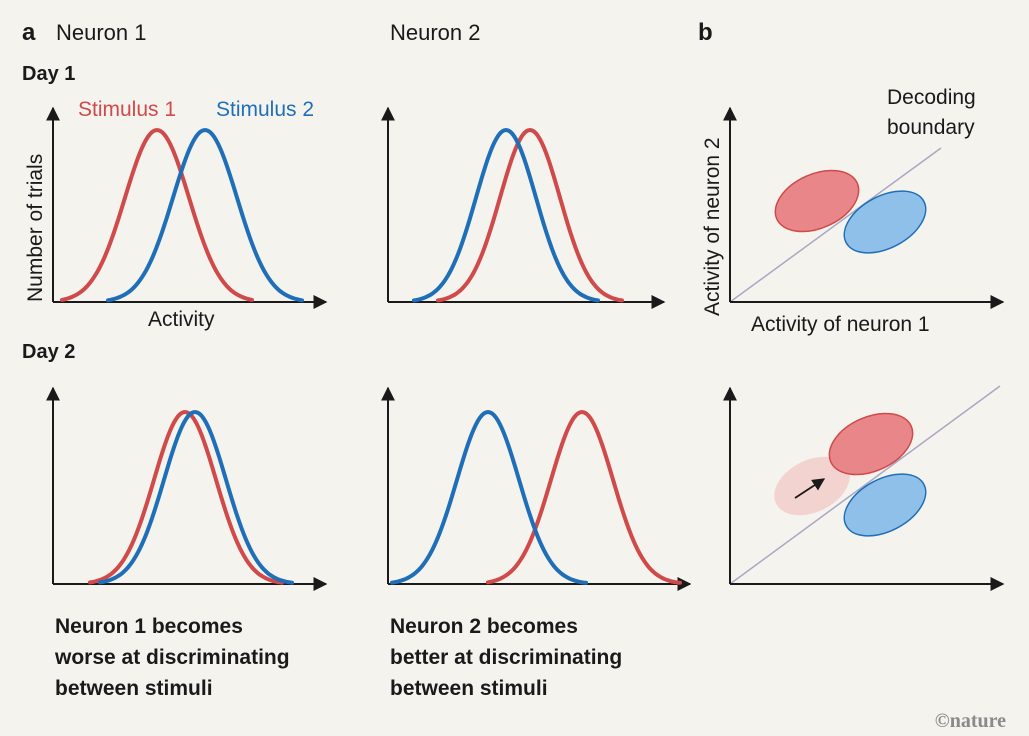  What do you see at coordinates (530, 215) in the screenshot?
I see `curve-neuron2-day1-stimulus1` at bounding box center [530, 215].